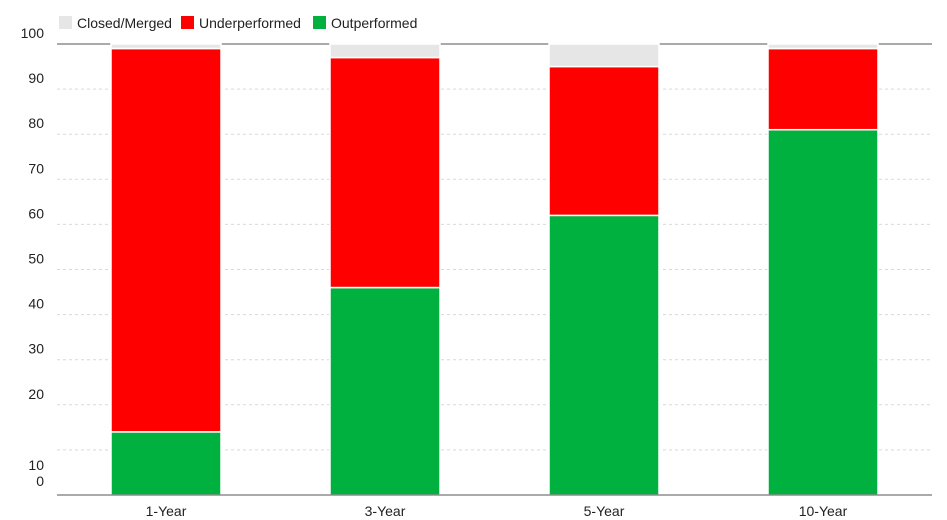  I want to click on y-tick-label-90: 90, so click(36, 78).